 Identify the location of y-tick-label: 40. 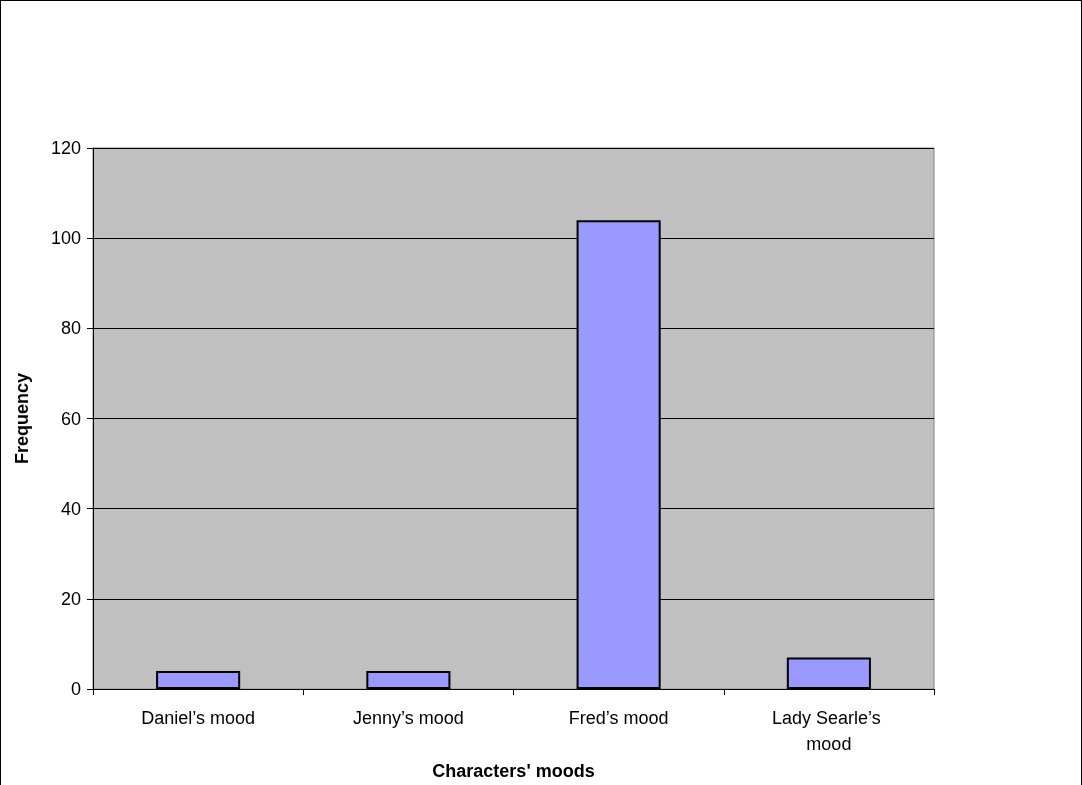
(70, 508).